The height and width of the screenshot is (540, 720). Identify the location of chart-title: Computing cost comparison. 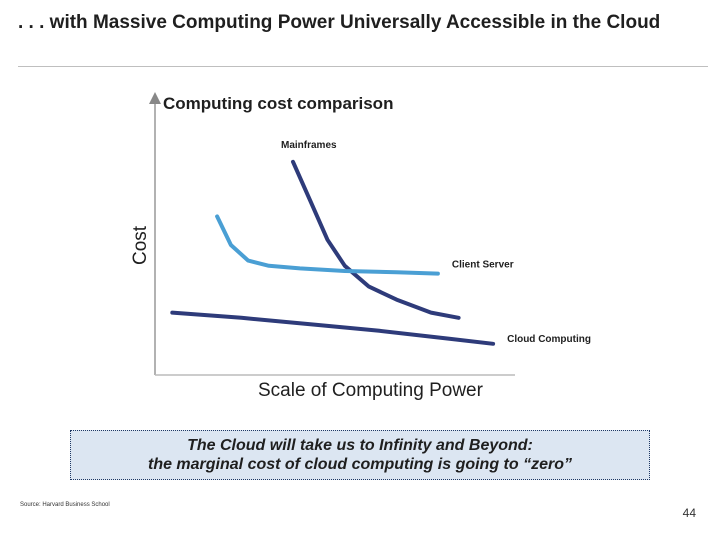
(278, 103).